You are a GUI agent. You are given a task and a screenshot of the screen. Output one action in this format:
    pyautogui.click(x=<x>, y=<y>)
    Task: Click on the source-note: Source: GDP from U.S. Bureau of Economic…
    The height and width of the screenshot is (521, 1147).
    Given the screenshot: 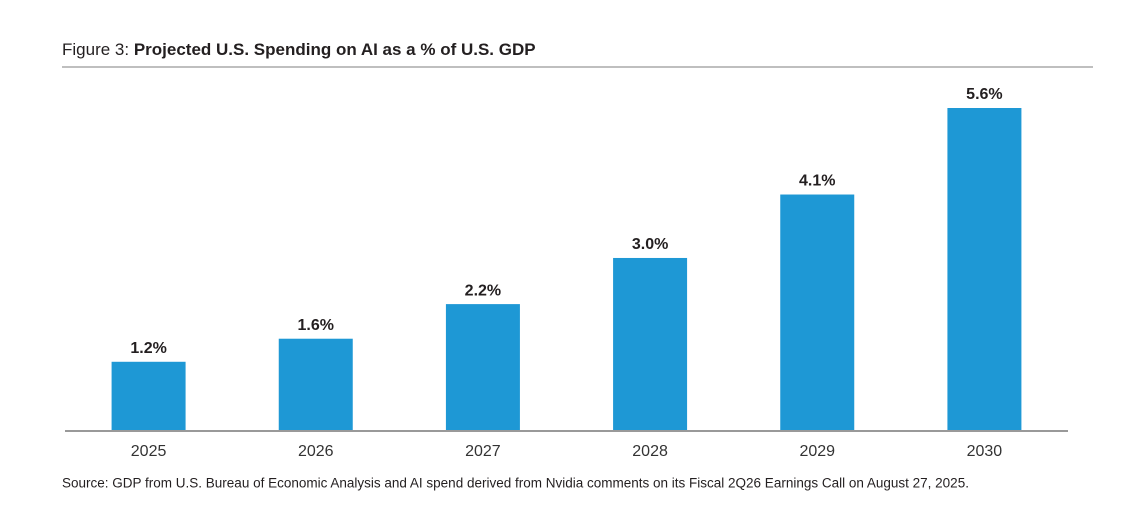 What is the action you would take?
    pyautogui.click(x=515, y=483)
    